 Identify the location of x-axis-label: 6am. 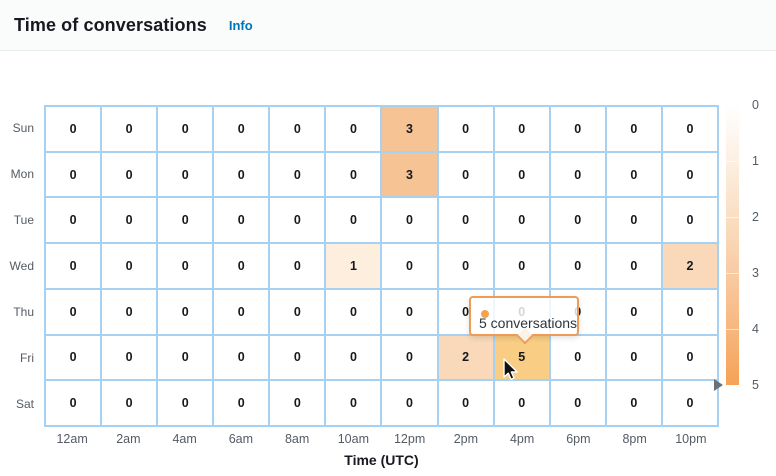
(241, 439).